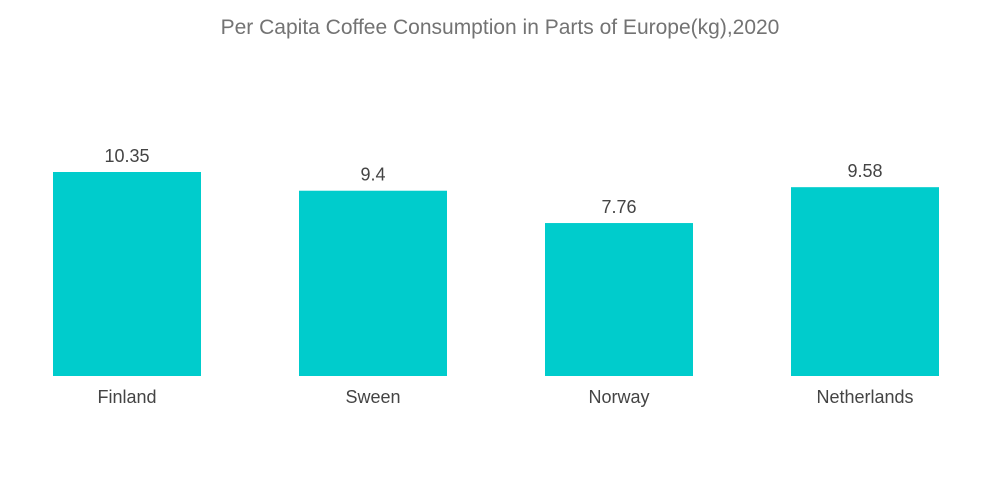 Image resolution: width=1000 pixels, height=504 pixels. I want to click on bar-netherlands, so click(865, 281).